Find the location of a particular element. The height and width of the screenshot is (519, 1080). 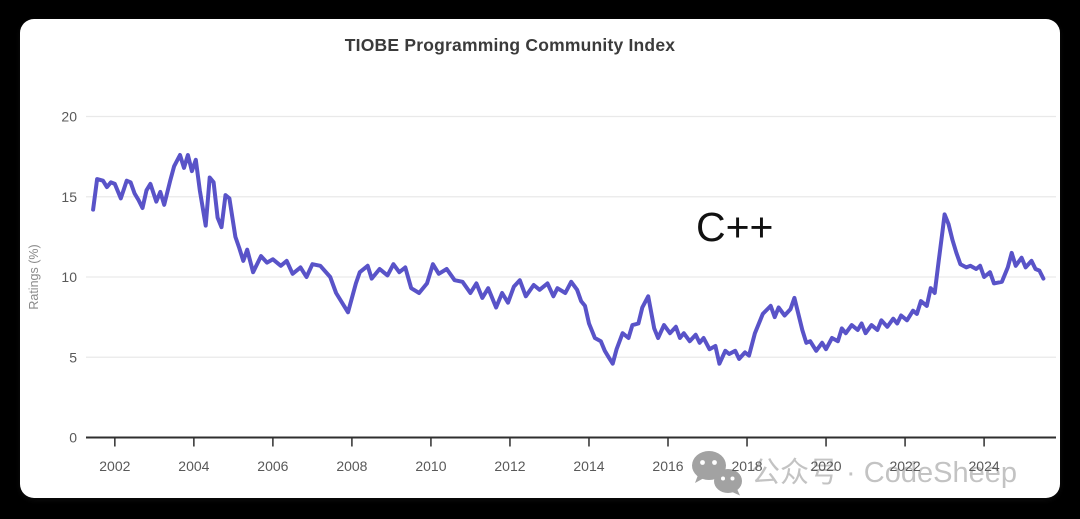

y-tick-labels: 0 5 10 15 20 is located at coordinates (69, 277).